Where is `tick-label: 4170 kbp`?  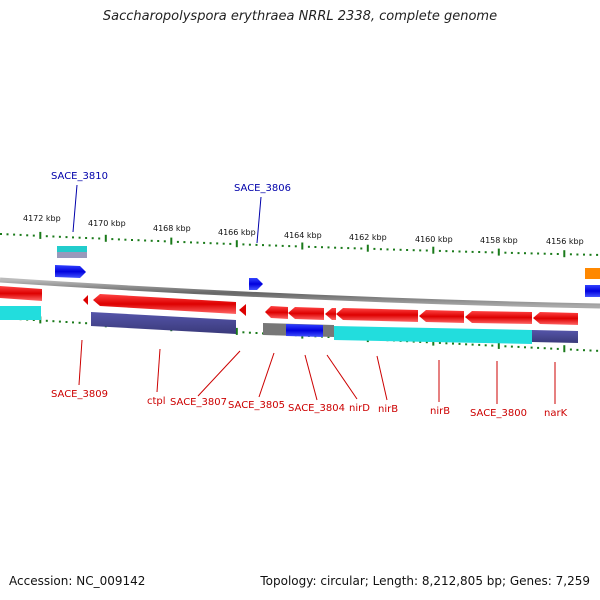
tick-label: 4170 kbp is located at coordinates (107, 223).